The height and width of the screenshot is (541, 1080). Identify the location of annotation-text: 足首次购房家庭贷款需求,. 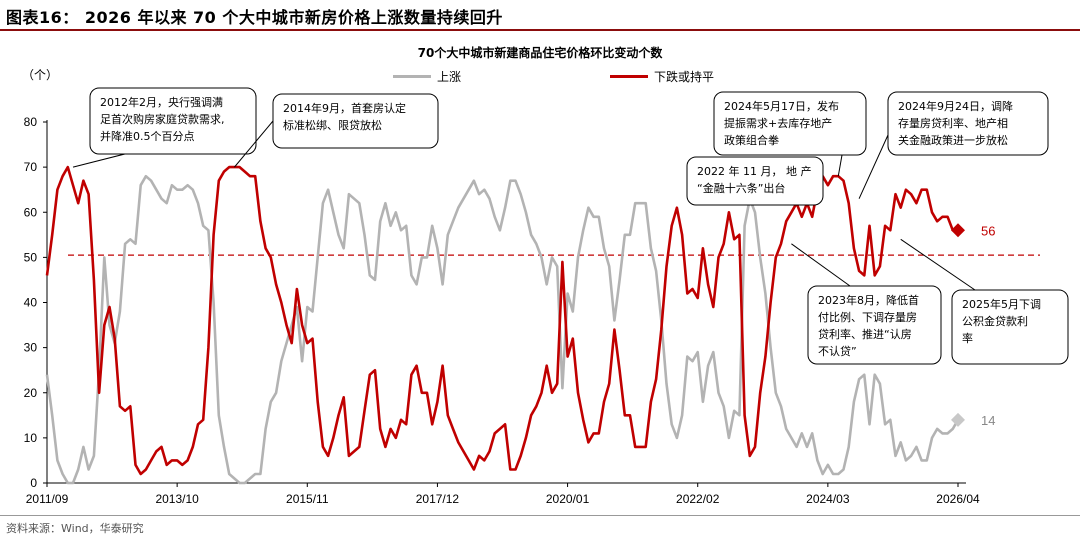
(162, 119).